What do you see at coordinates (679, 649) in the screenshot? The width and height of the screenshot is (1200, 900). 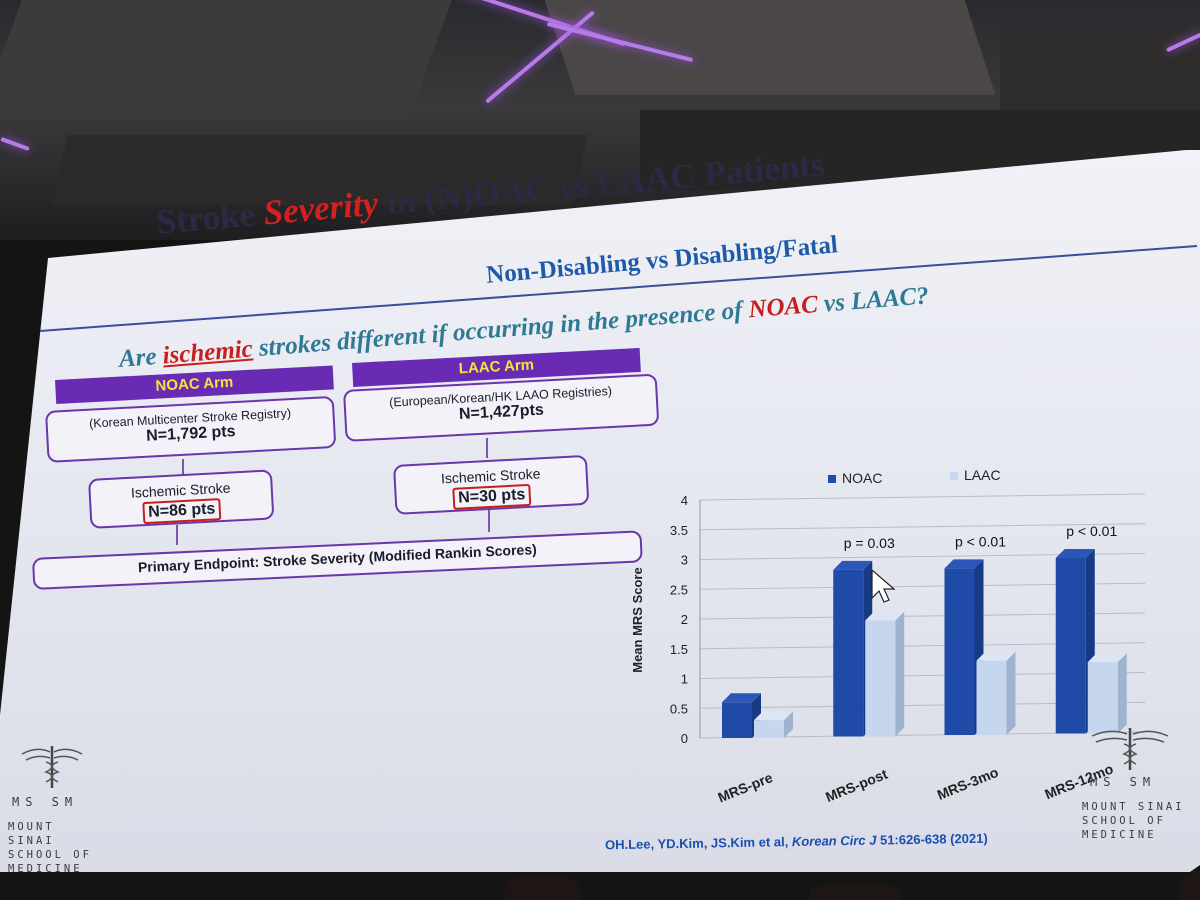 I see `y-tick-label: 1.5` at bounding box center [679, 649].